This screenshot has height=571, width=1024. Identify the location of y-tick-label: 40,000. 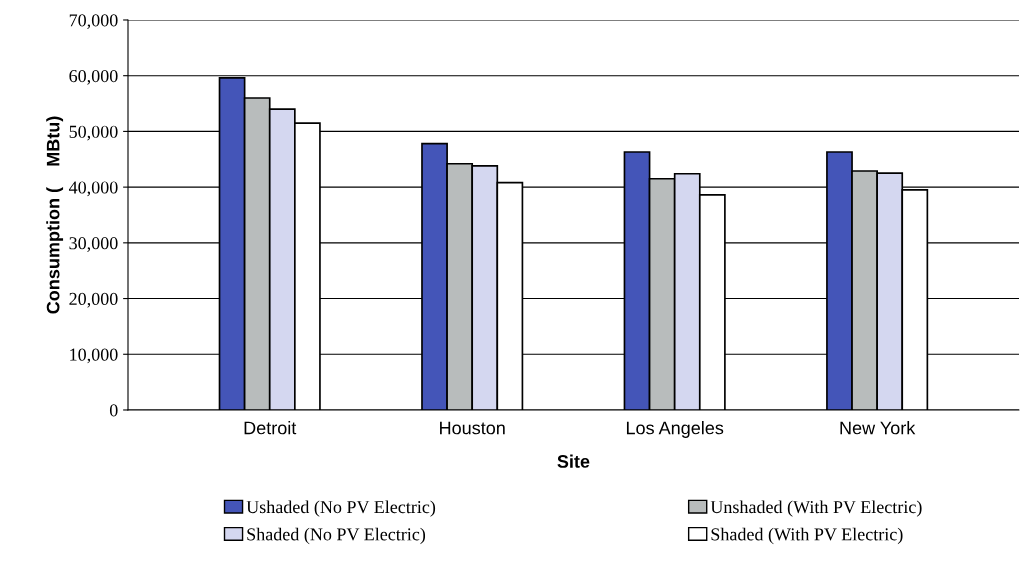
(93, 189).